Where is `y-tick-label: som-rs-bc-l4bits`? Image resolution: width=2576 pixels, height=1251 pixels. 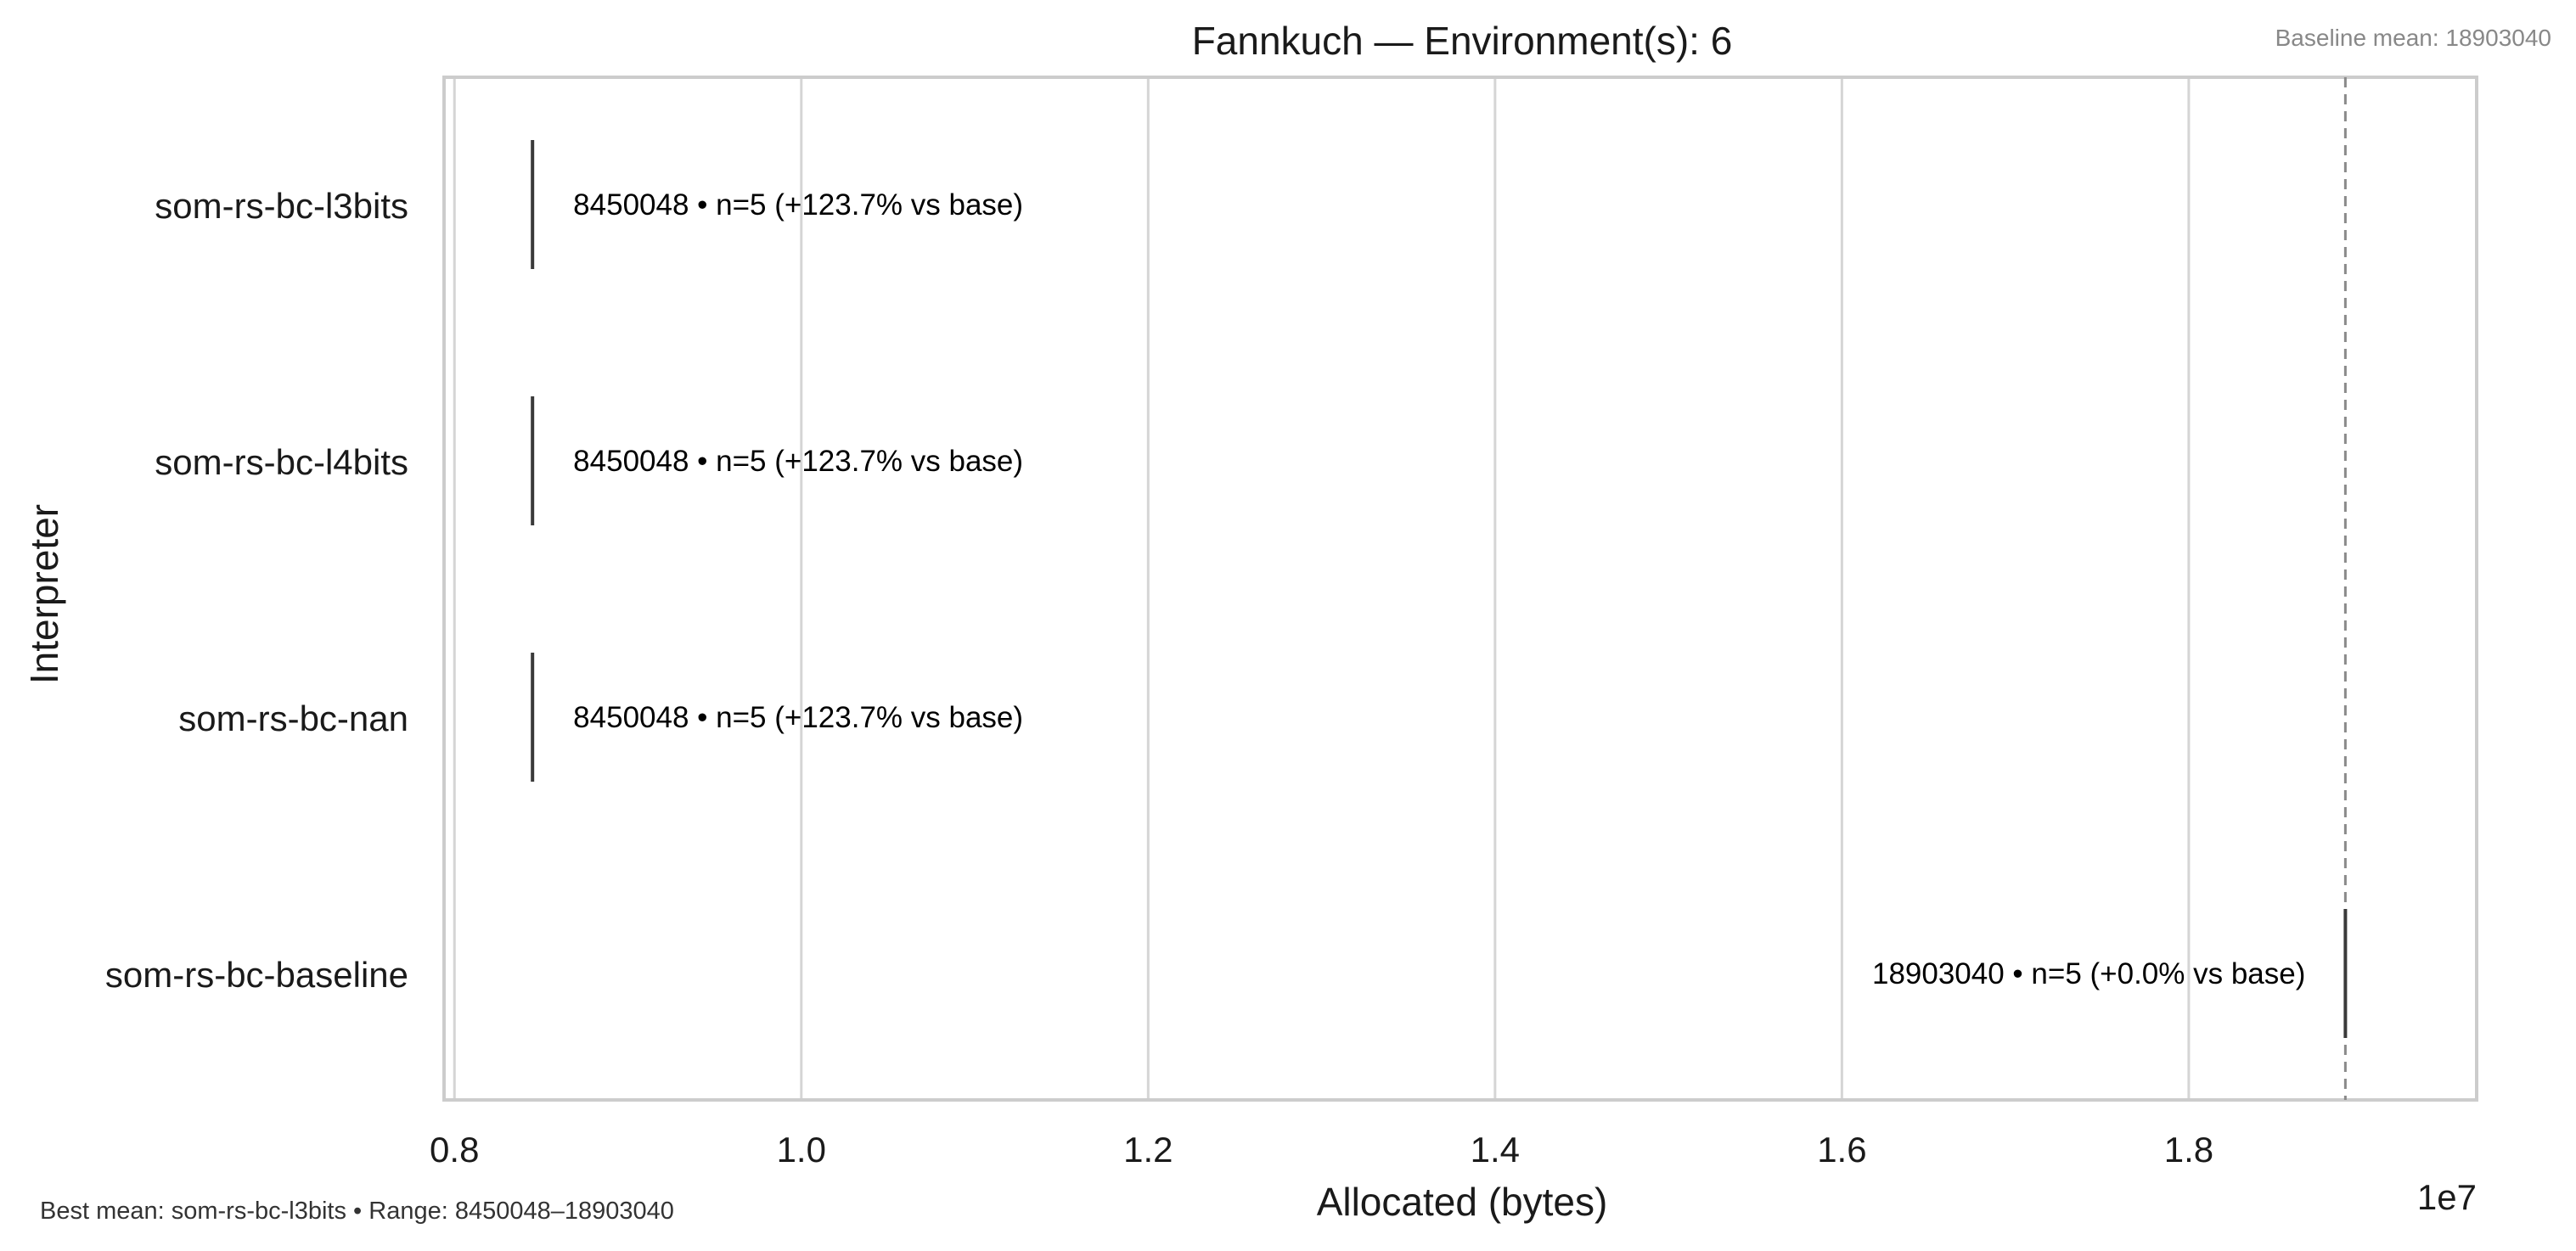 y-tick-label: som-rs-bc-l4bits is located at coordinates (281, 462).